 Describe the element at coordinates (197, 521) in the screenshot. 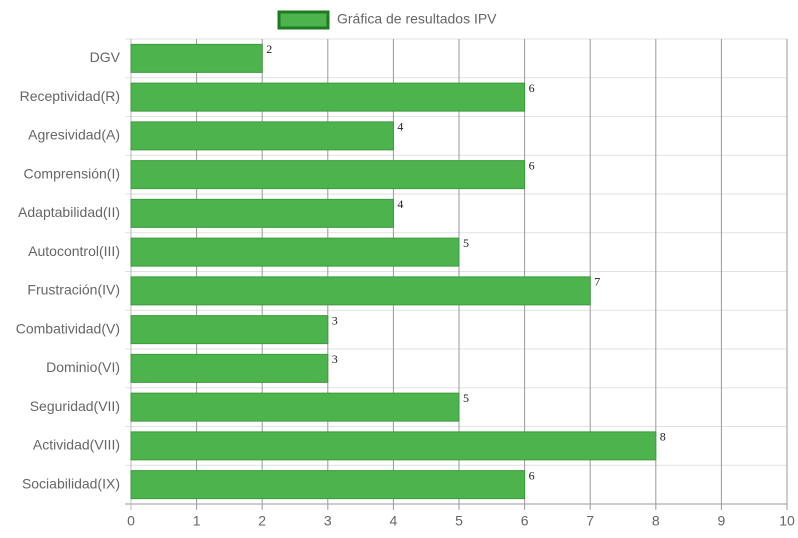

I see `x-tick-label: 1` at that location.